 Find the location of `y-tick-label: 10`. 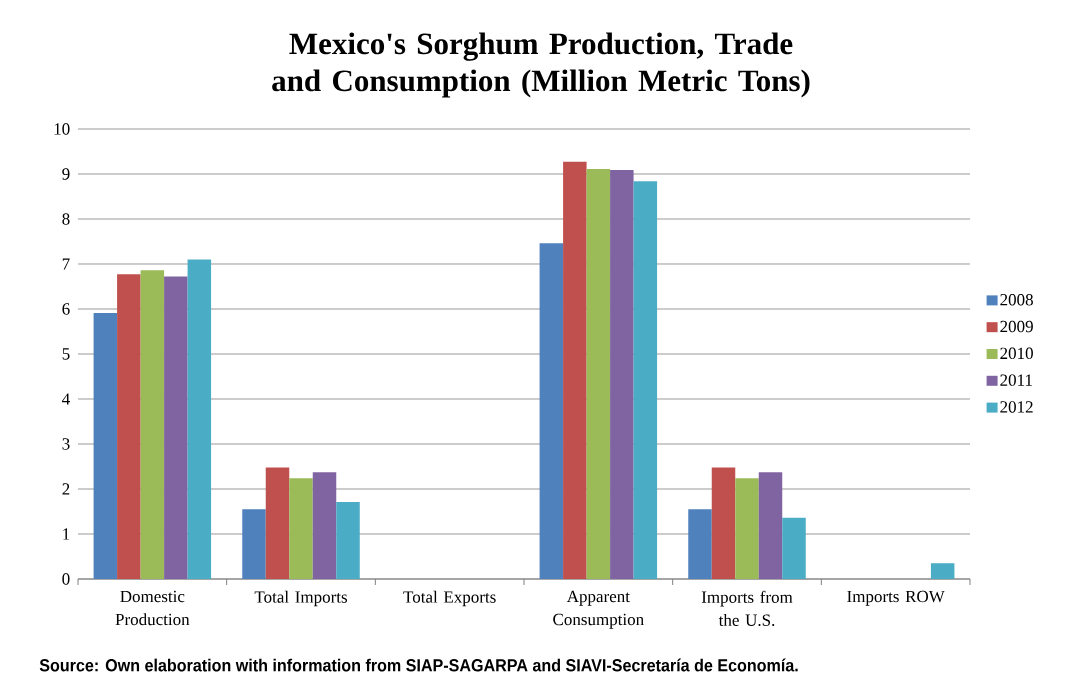

y-tick-label: 10 is located at coordinates (62, 129).